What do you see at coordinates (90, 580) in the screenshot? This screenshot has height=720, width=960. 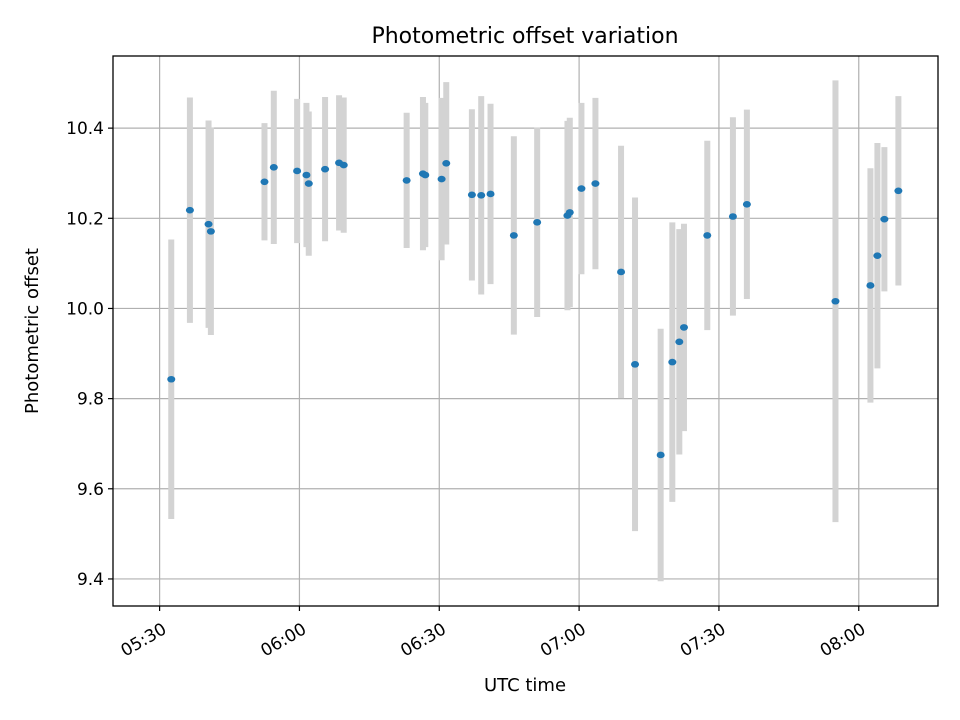 I see `y-tick-label: 9.4` at bounding box center [90, 580].